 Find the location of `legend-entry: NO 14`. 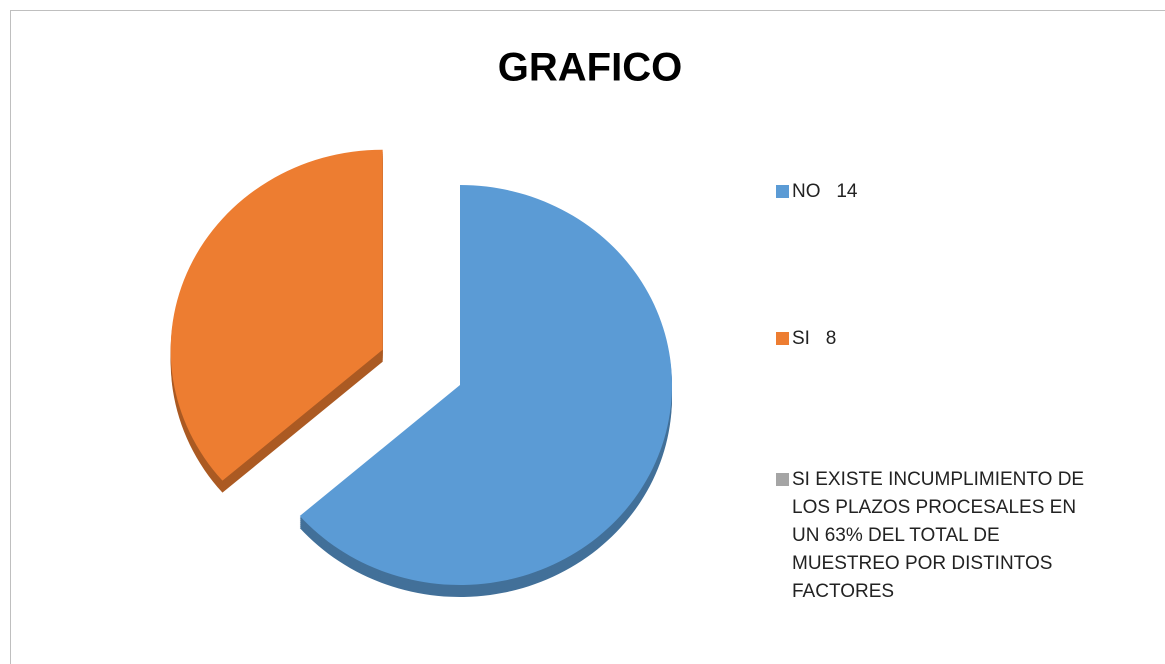

legend-entry: NO 14 is located at coordinates (966, 192).